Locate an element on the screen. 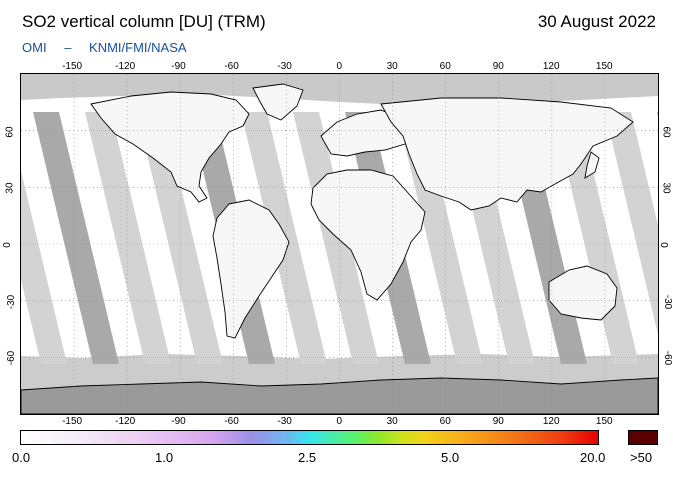  colorbar-label-4: 20.0 is located at coordinates (593, 457).